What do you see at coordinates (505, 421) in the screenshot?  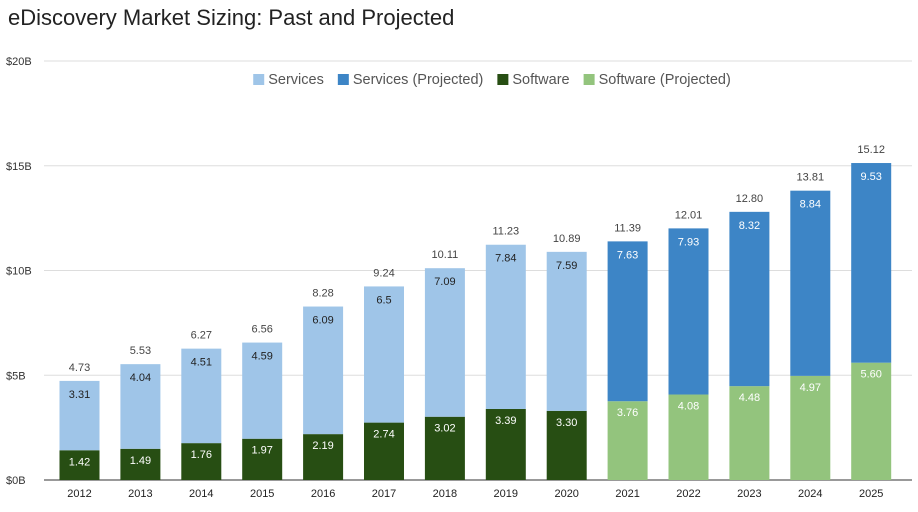 I see `software-value-label: 3.39` at bounding box center [505, 421].